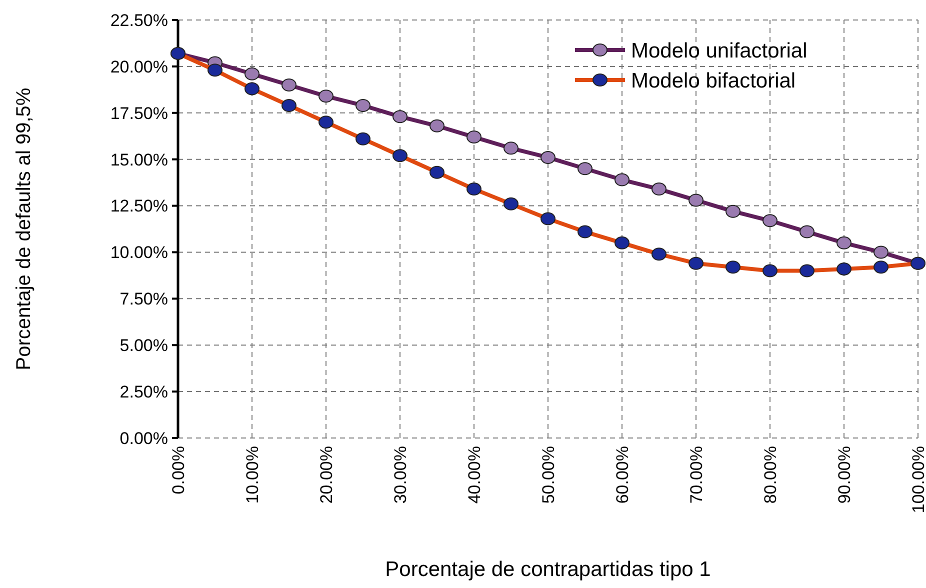 This screenshot has width=926, height=588. What do you see at coordinates (770, 475) in the screenshot?
I see `x-tick-label: 80.00%` at bounding box center [770, 475].